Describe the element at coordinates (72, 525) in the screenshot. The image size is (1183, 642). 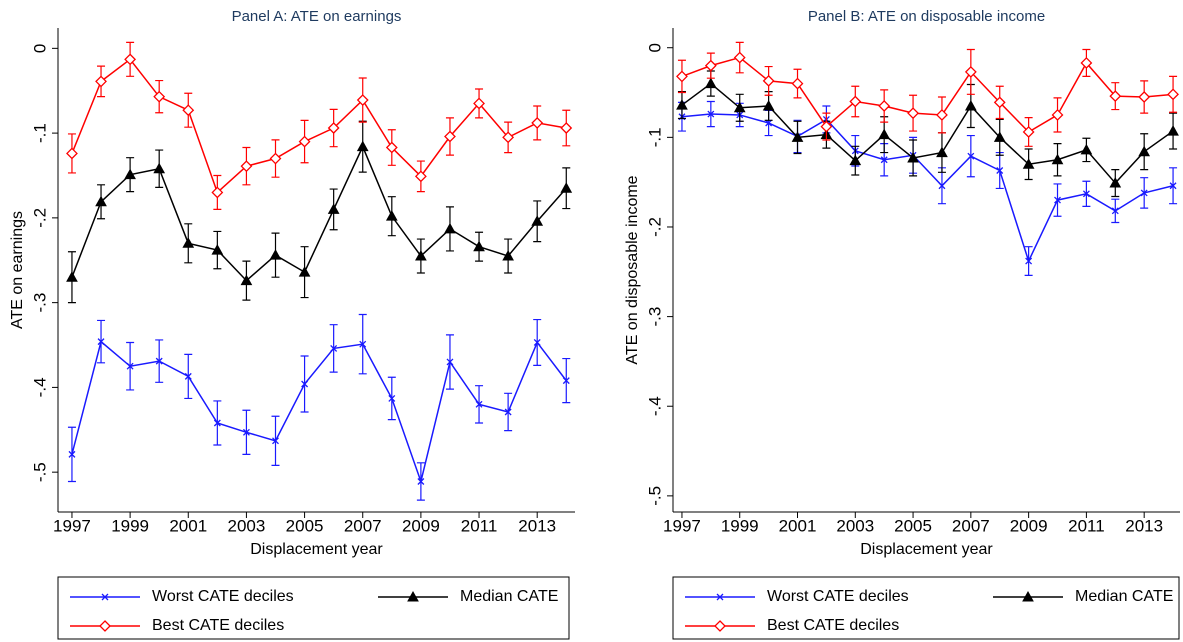
I see `x-tick-label: 1997` at that location.